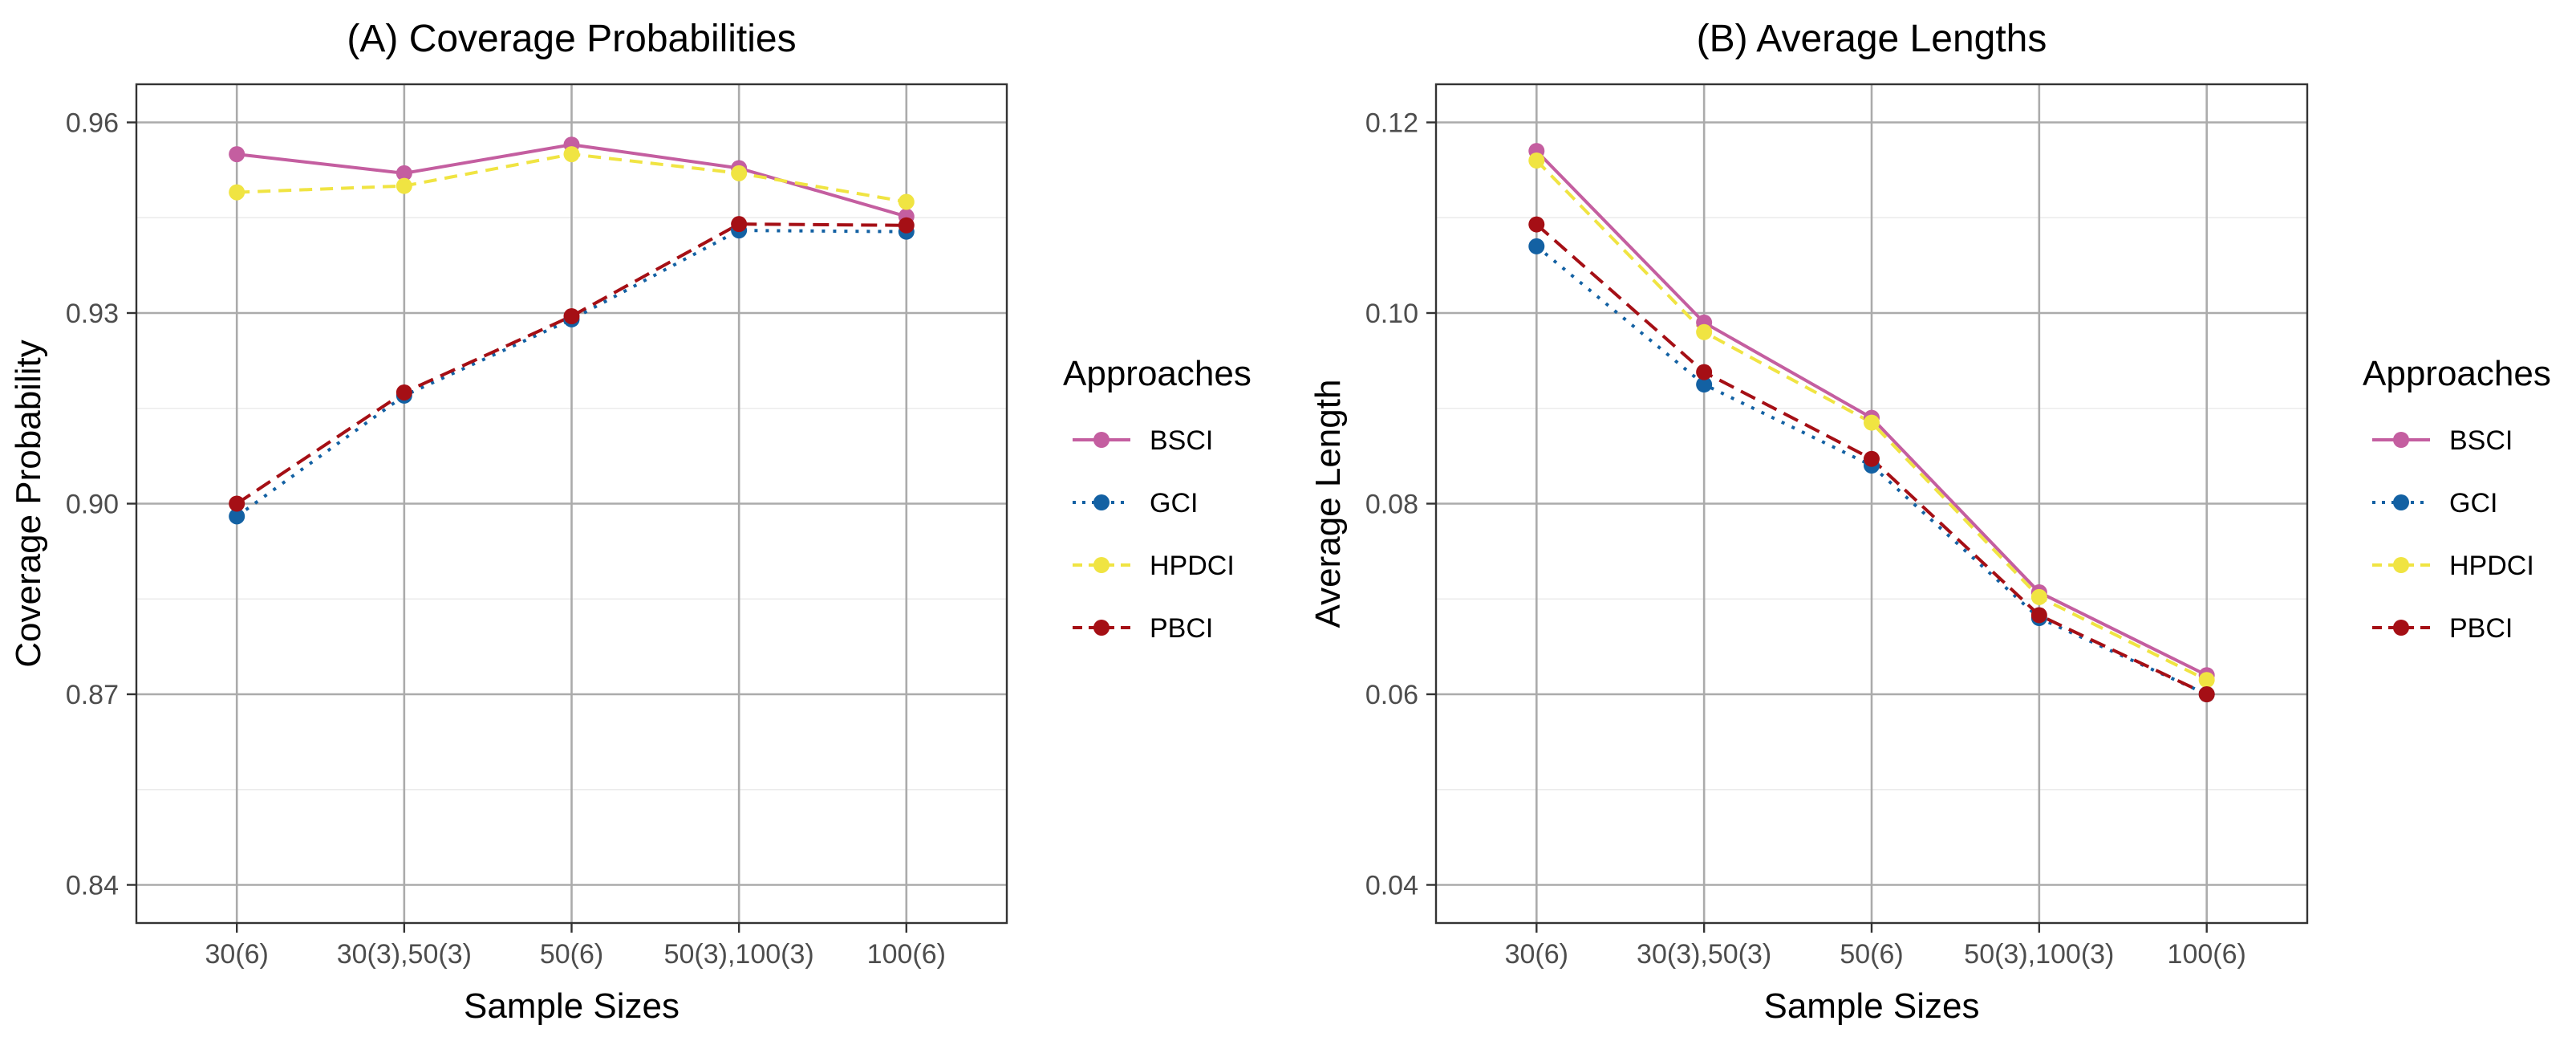 The width and height of the screenshot is (2576, 1041). I want to click on y-axis-title: Coverage Probability, so click(28, 504).